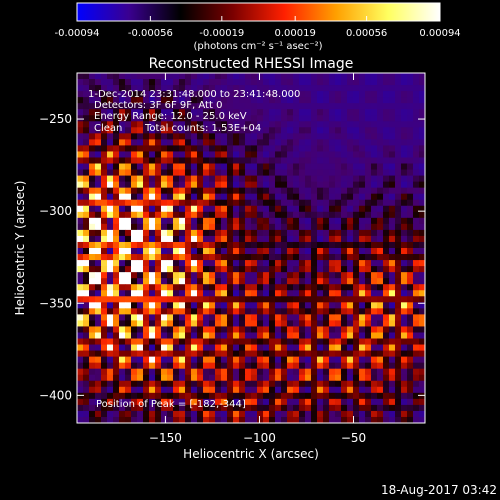  I want to click on y-tick-label: −300, so click(55, 211).